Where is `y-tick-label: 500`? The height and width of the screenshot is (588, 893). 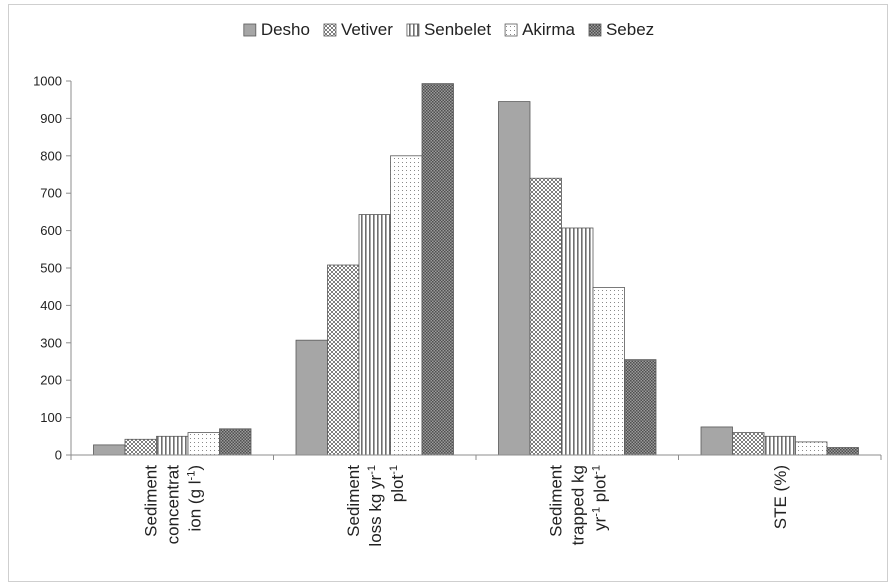 y-tick-label: 500 is located at coordinates (51, 268).